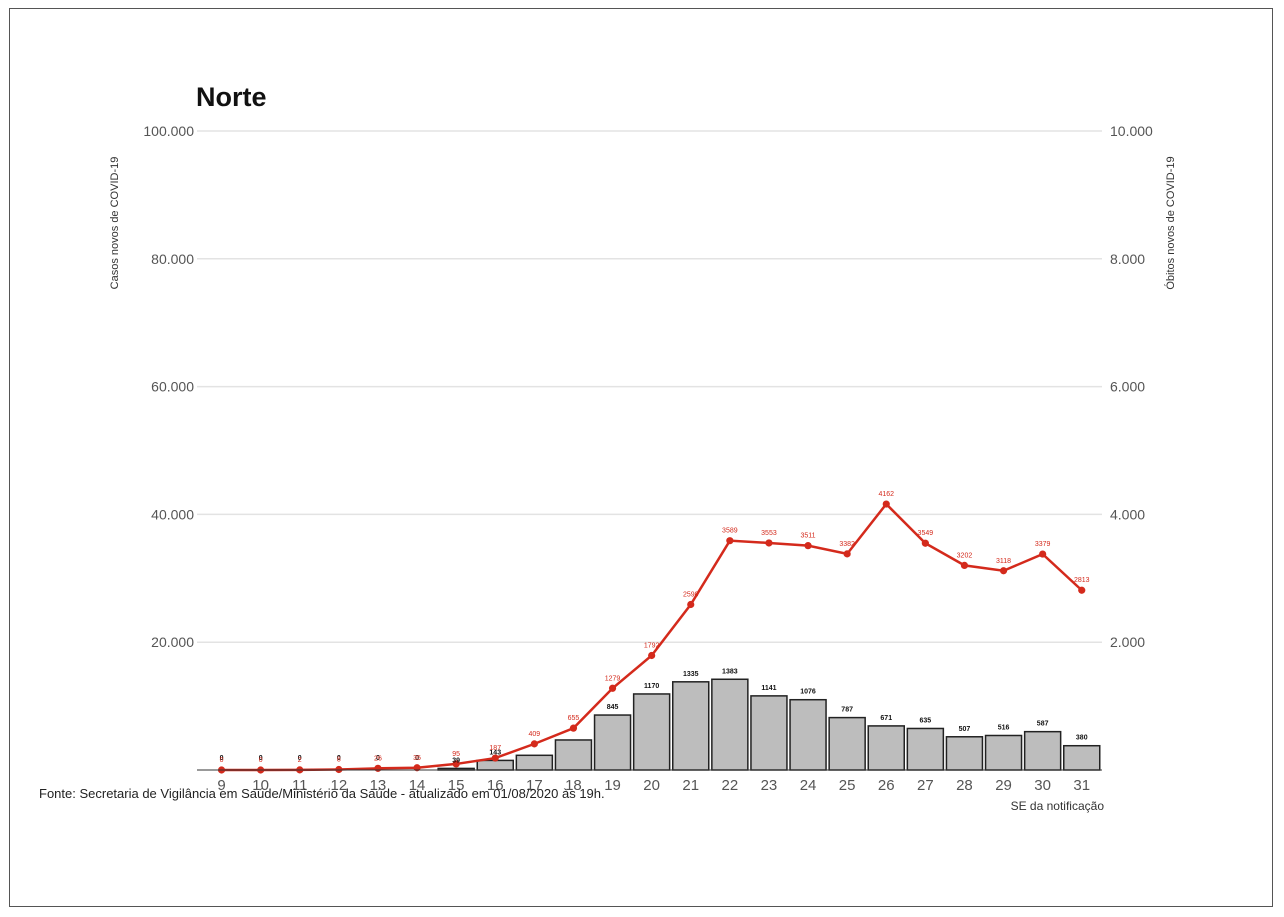 Image resolution: width=1284 pixels, height=917 pixels. I want to click on x-tick-label: 28, so click(964, 785).